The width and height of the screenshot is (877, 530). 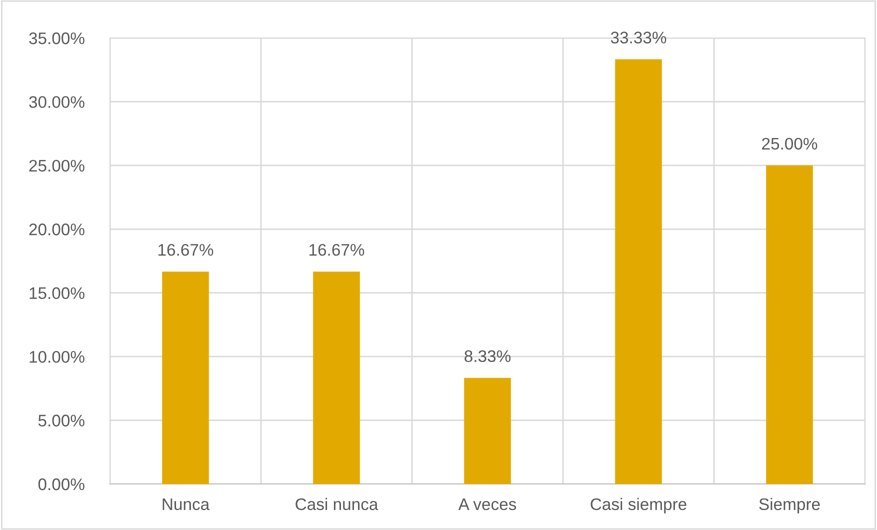 I want to click on data-label: 33.33%, so click(x=638, y=38).